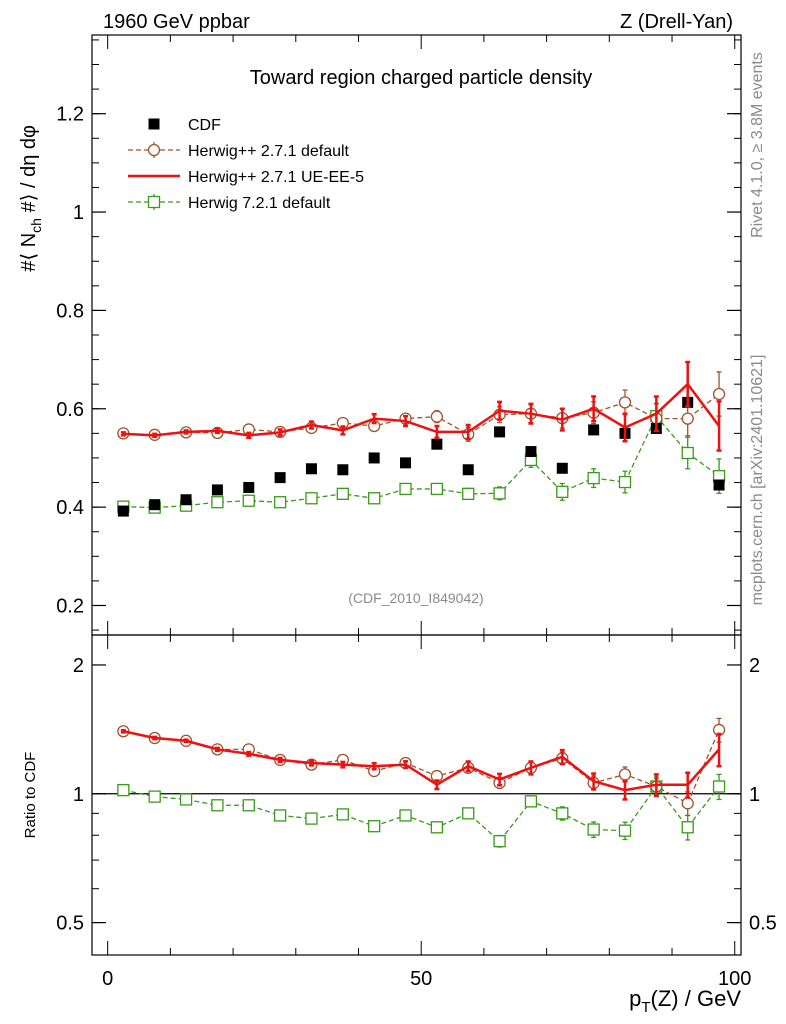  I want to click on ratio-ylabel: Ratio to CDF, so click(30, 795).